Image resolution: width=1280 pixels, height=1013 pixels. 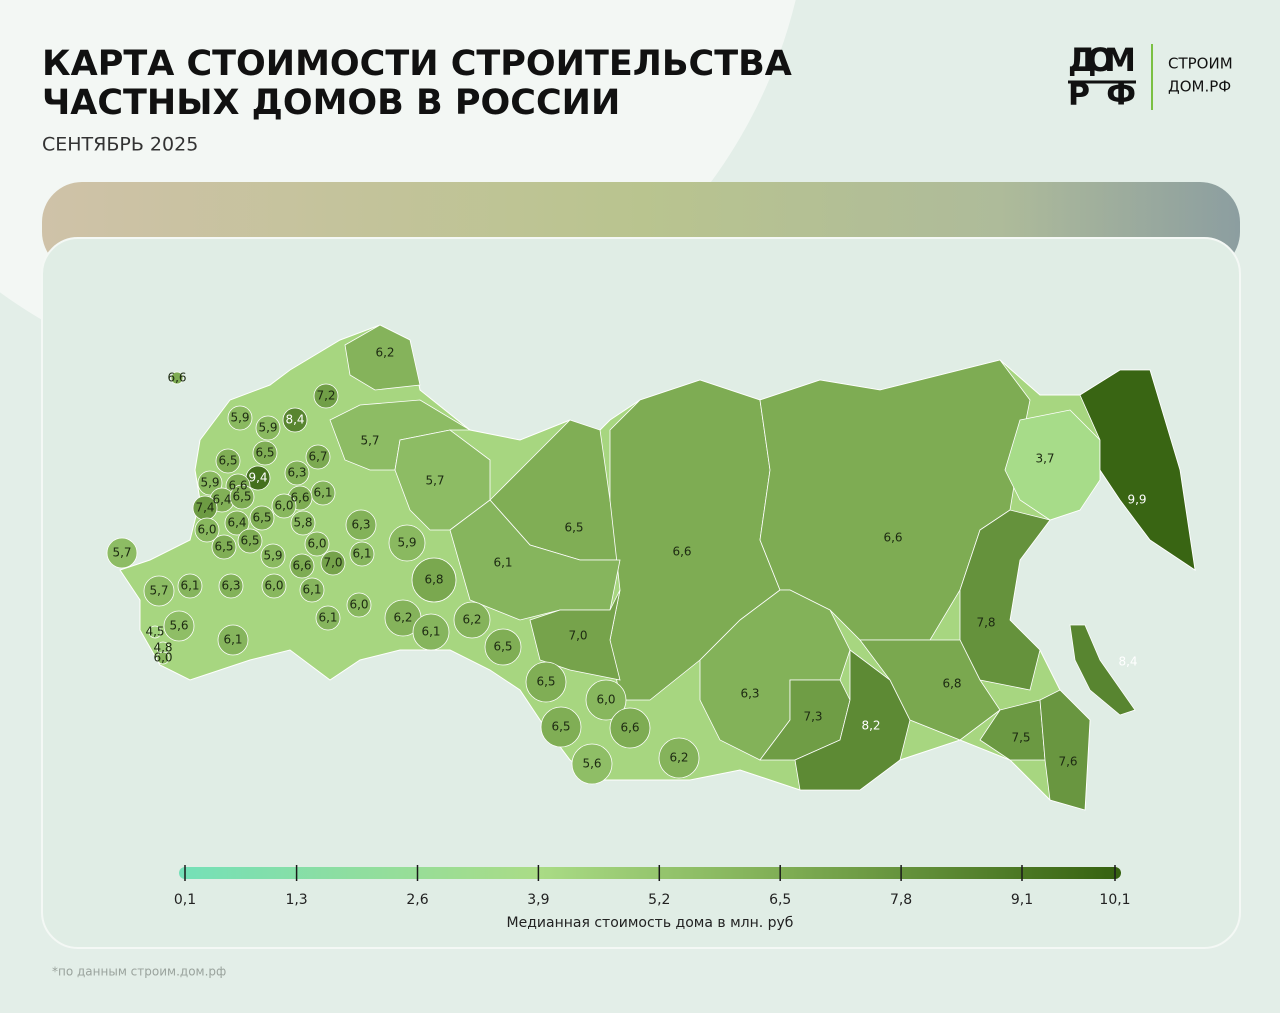 I want to click on region-value: 7,5, so click(x=1020, y=738).